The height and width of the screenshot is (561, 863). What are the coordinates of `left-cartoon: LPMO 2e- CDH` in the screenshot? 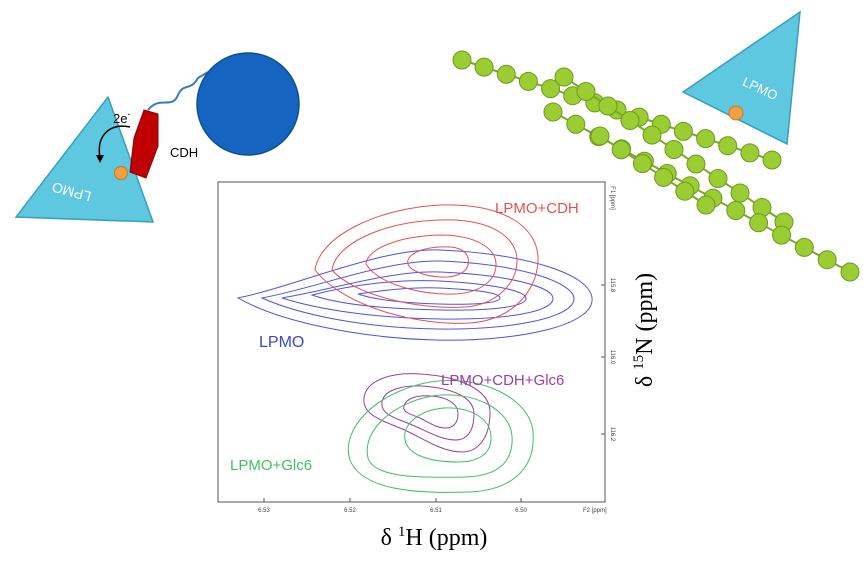 It's located at (157, 137).